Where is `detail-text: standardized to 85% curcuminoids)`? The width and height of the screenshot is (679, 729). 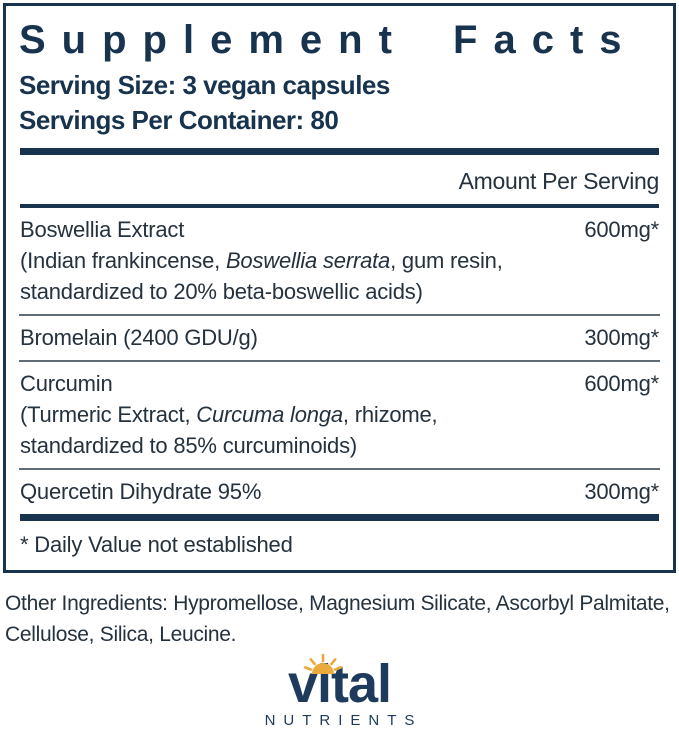 detail-text: standardized to 85% curcuminoids) is located at coordinates (189, 445).